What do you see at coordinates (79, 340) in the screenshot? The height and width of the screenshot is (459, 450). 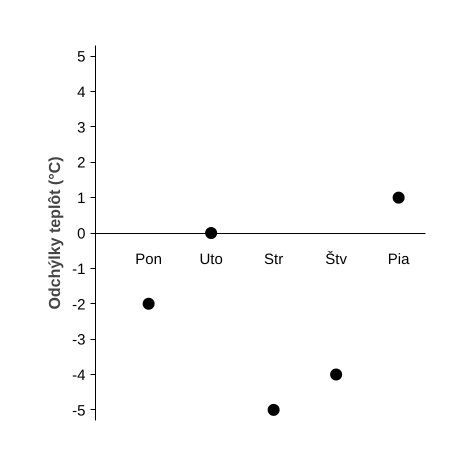 I see `y-tick-label: -3` at bounding box center [79, 340].